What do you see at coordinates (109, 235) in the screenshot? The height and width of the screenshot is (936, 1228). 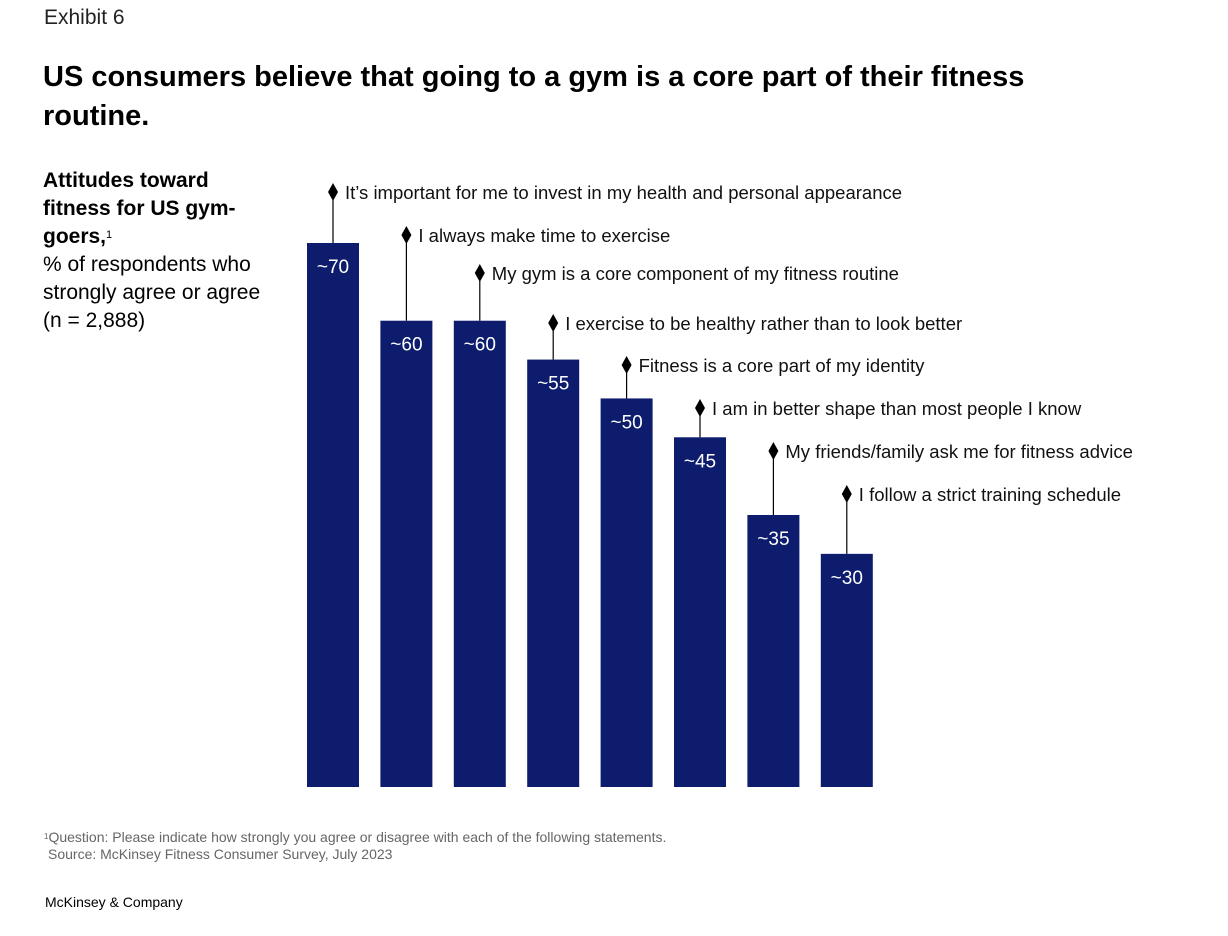 I see `subtitle-footnote-marker: 1` at bounding box center [109, 235].